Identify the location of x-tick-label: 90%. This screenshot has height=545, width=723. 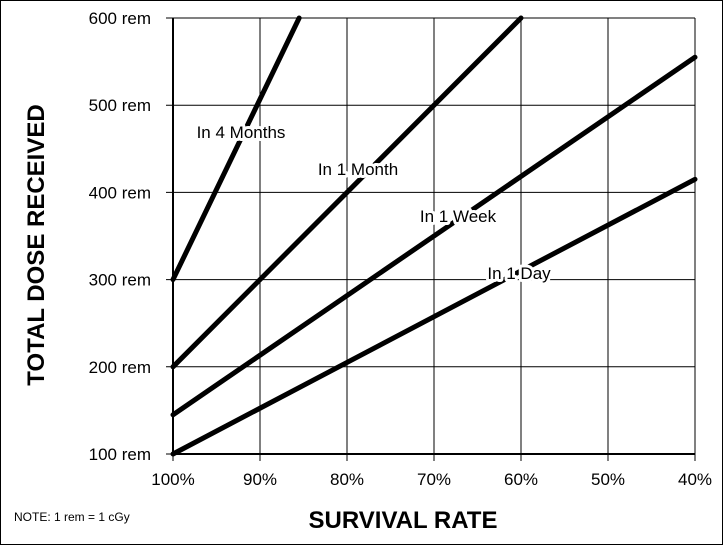
(260, 479).